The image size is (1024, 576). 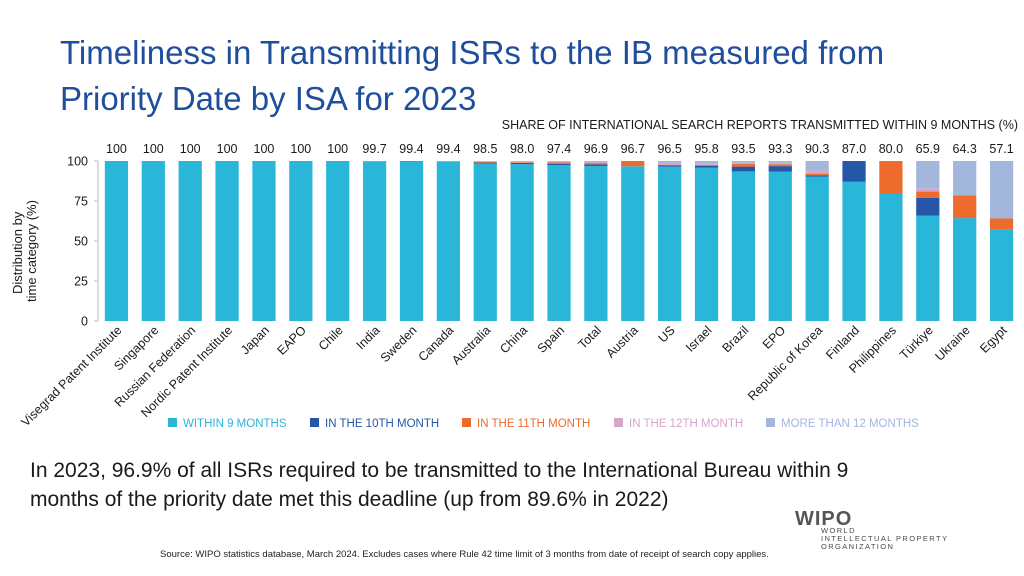 What do you see at coordinates (633, 149) in the screenshot?
I see `bar-value-label: 96.7` at bounding box center [633, 149].